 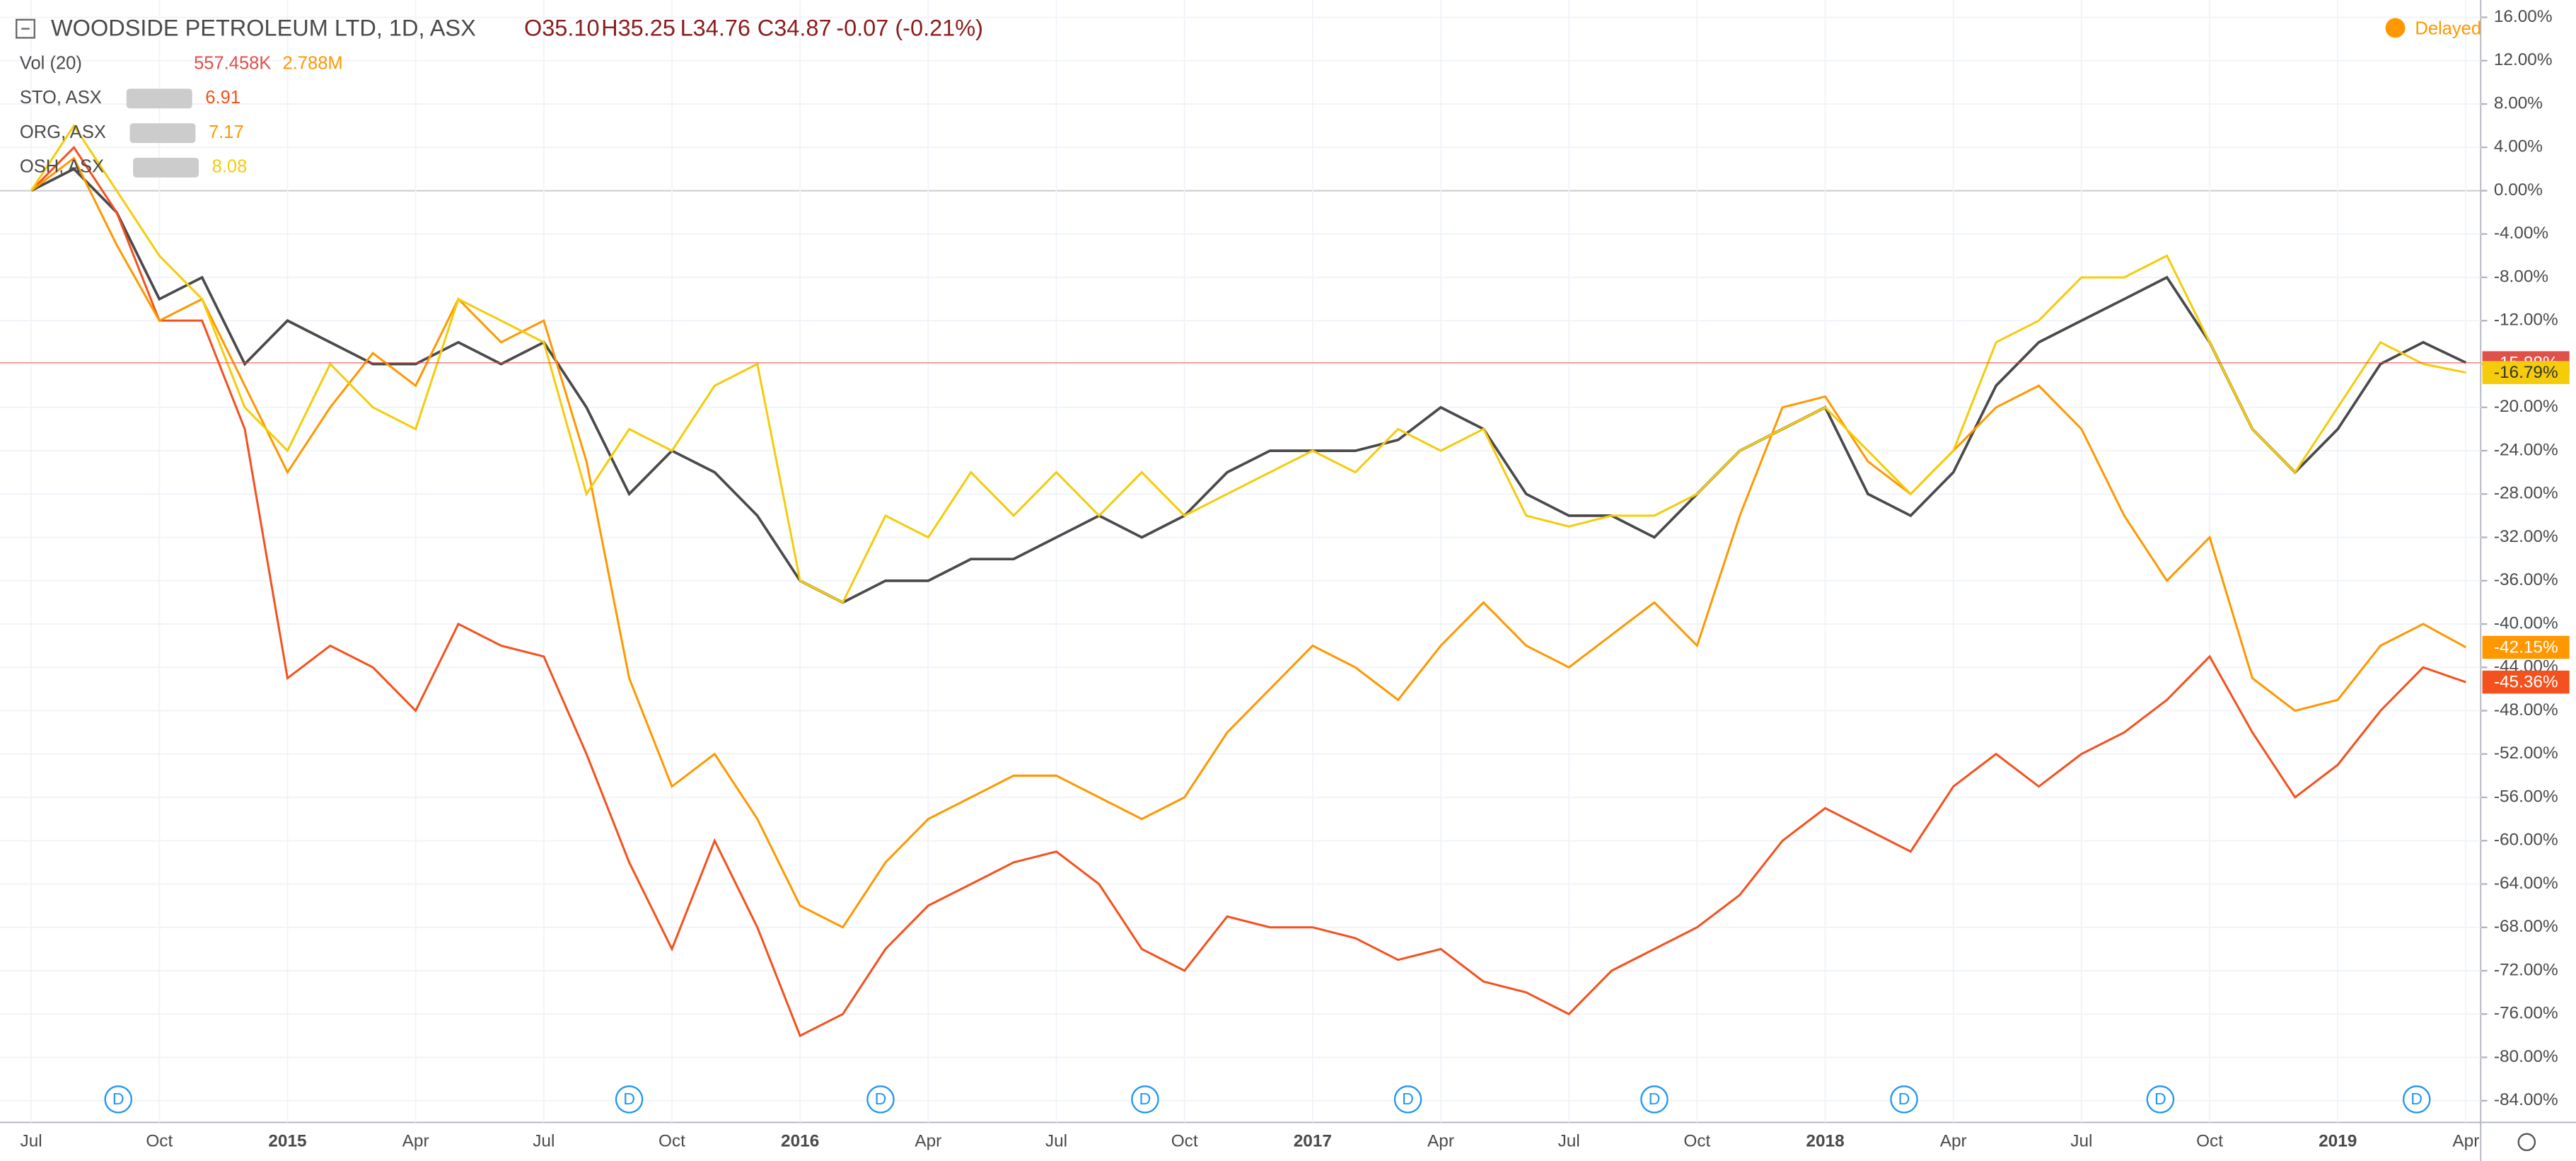 What do you see at coordinates (2523, 59) in the screenshot?
I see `y-tick-label: 12.00%` at bounding box center [2523, 59].